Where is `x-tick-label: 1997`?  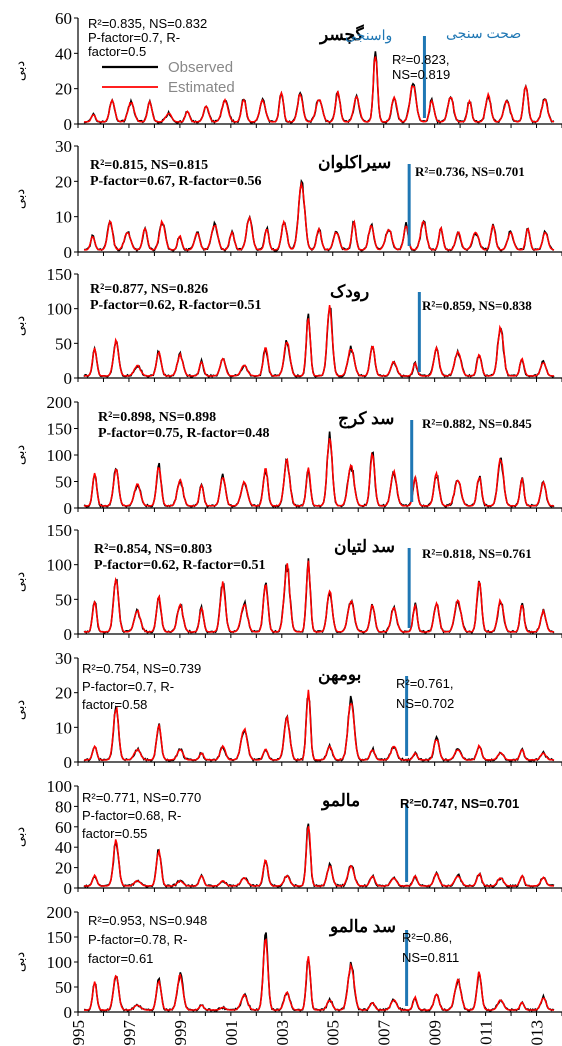
x-tick-label: 1997 is located at coordinates (129, 1033).